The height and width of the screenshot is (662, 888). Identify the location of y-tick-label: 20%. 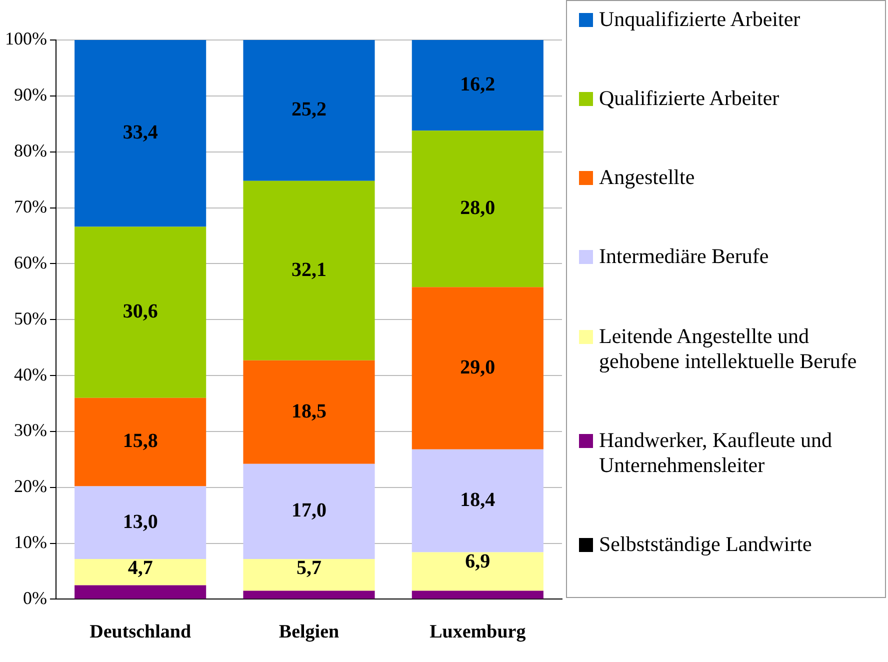
(30, 486).